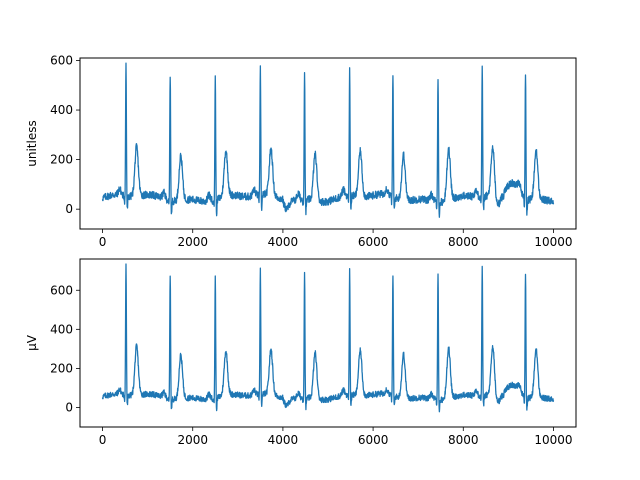 The height and width of the screenshot is (480, 640). Describe the element at coordinates (32, 342) in the screenshot. I see `bottom-y-axis-label: μV` at that location.